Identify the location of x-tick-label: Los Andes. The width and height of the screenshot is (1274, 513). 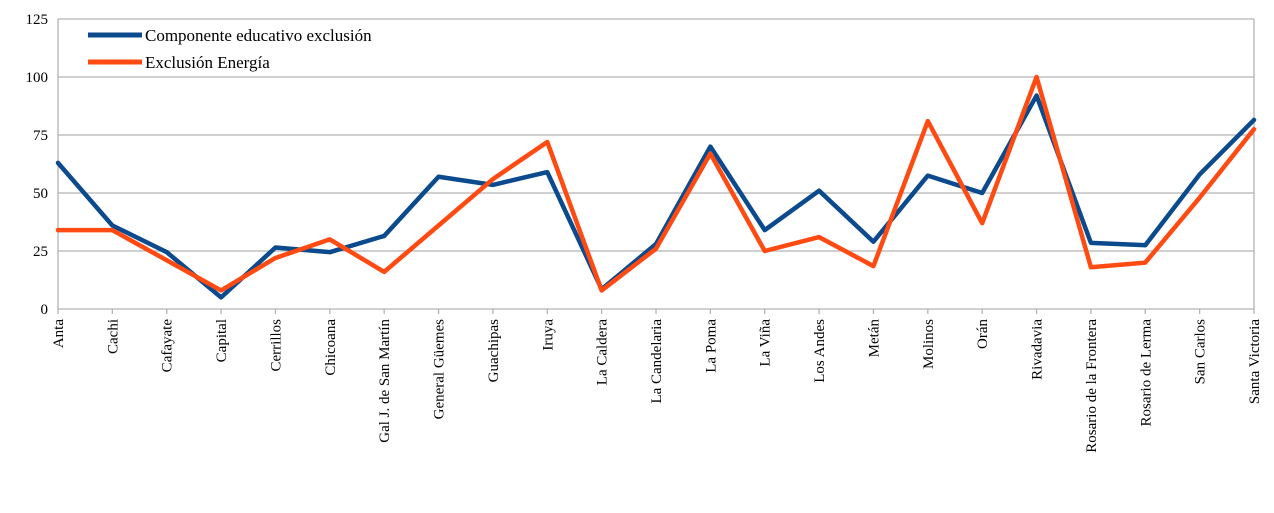
(820, 351).